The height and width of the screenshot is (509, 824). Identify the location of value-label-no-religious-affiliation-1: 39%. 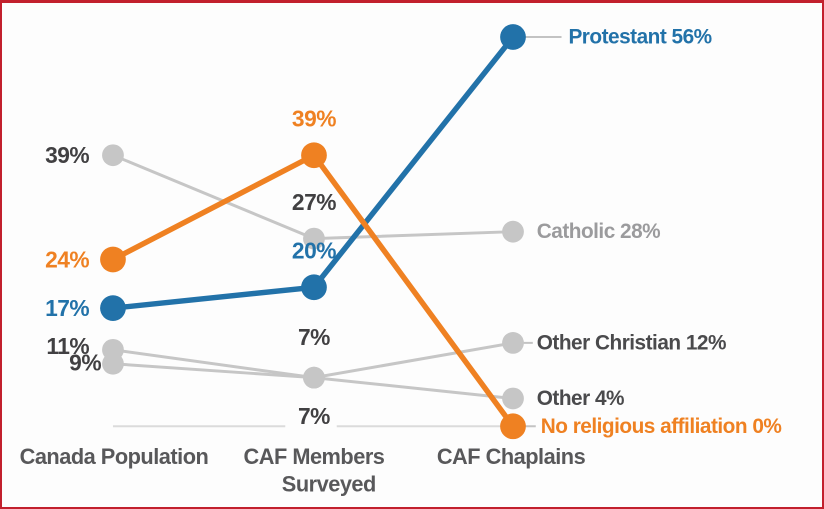
(314, 119).